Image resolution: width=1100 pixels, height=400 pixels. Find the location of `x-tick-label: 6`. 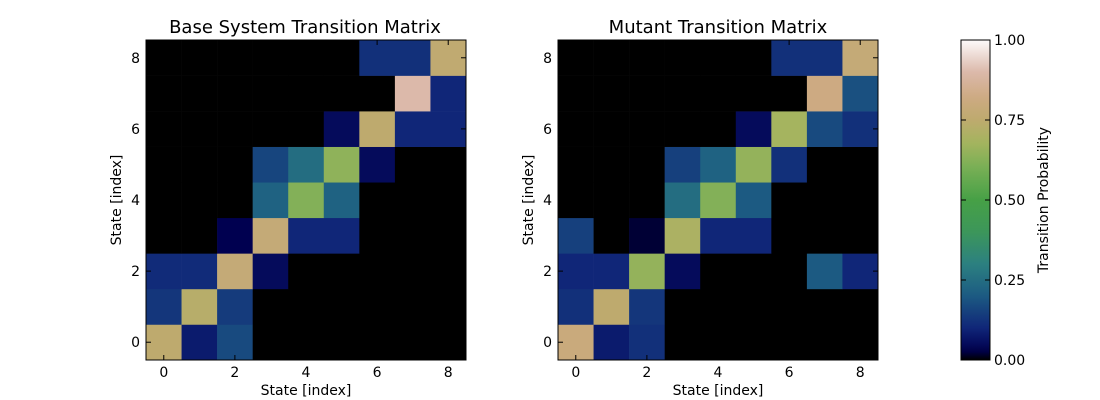

x-tick-label: 6 is located at coordinates (789, 373).